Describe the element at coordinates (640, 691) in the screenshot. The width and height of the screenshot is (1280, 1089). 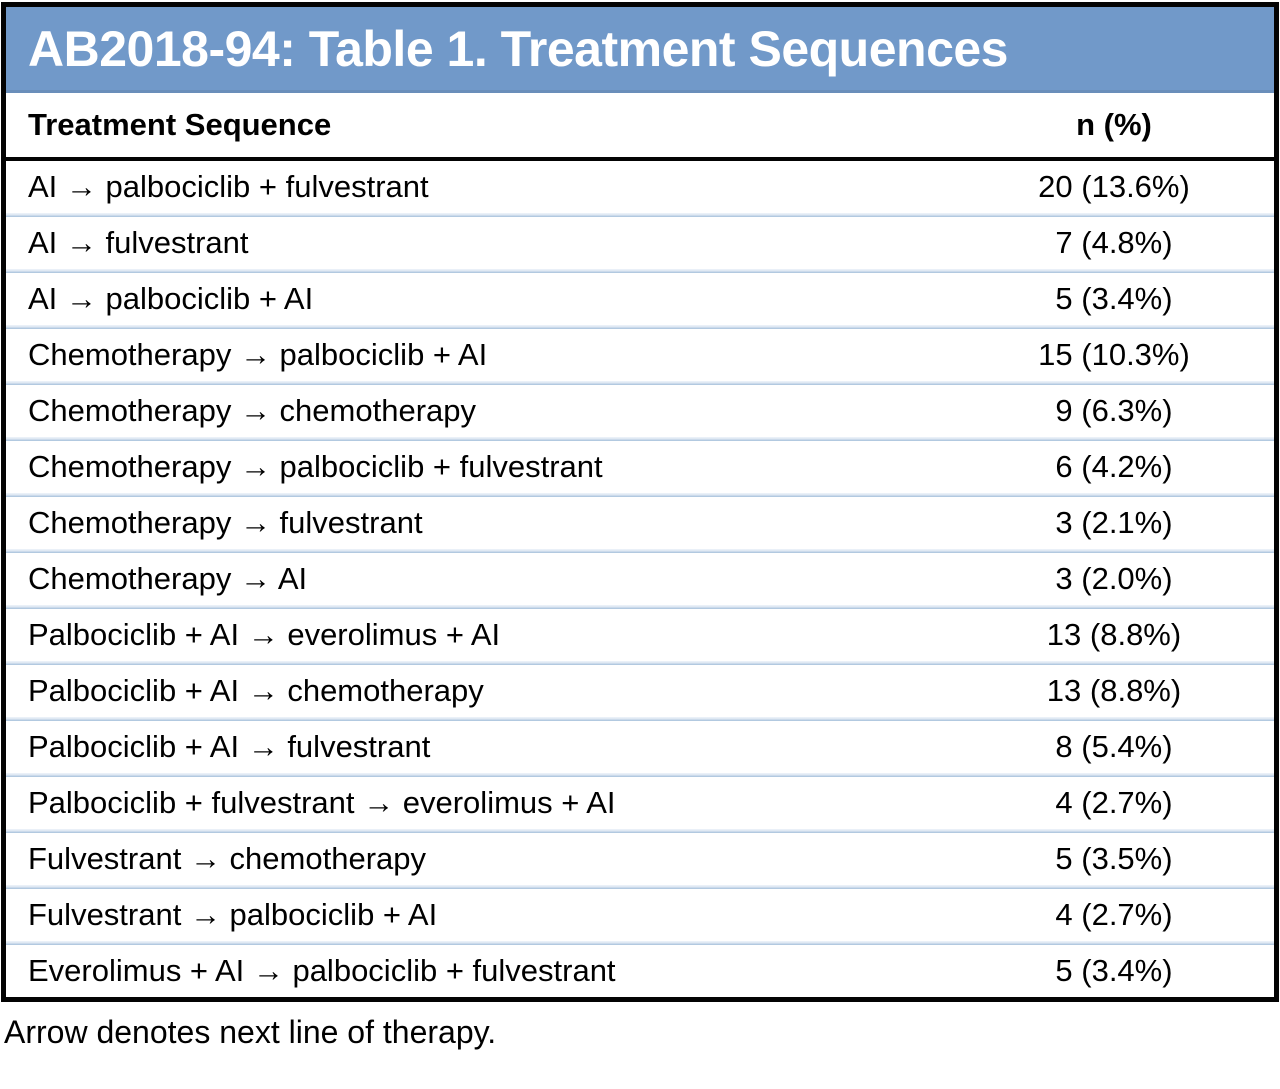
I see `table-row: Palbociclib + AI → chemotherapy 13 (8.8%)` at that location.